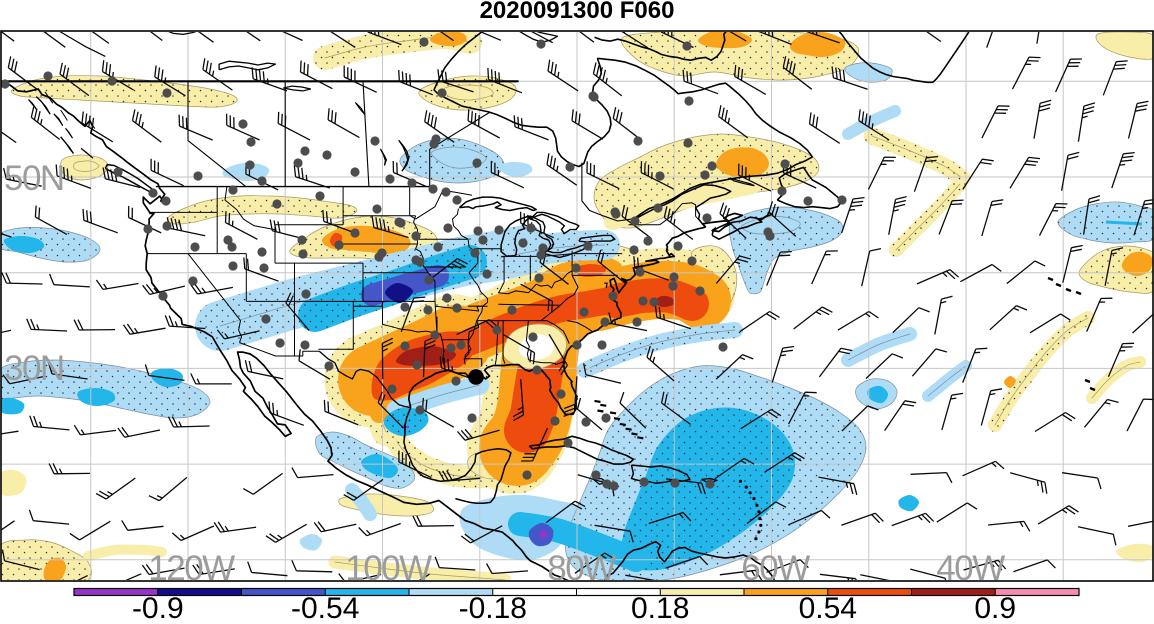 The height and width of the screenshot is (624, 1154). Describe the element at coordinates (325, 605) in the screenshot. I see `svg-text: -0.54` at that location.